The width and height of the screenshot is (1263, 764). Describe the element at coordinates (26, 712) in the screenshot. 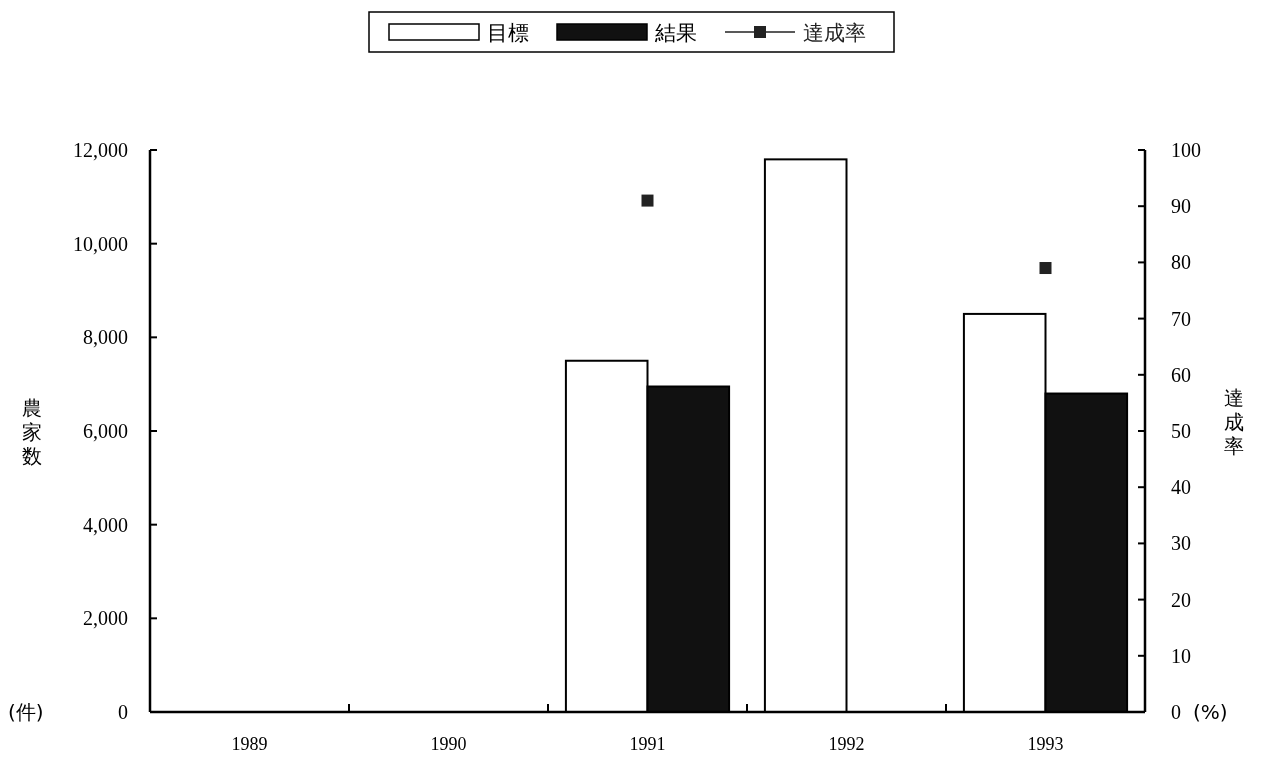

I see `text: (件)` at that location.